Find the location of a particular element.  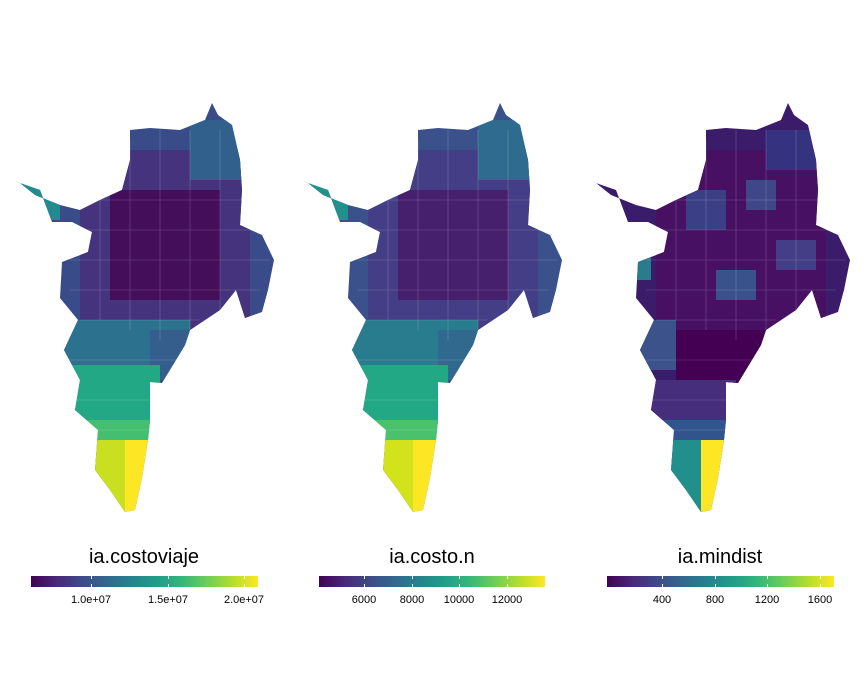

legend-title: ia.costoviaje is located at coordinates (144, 557).